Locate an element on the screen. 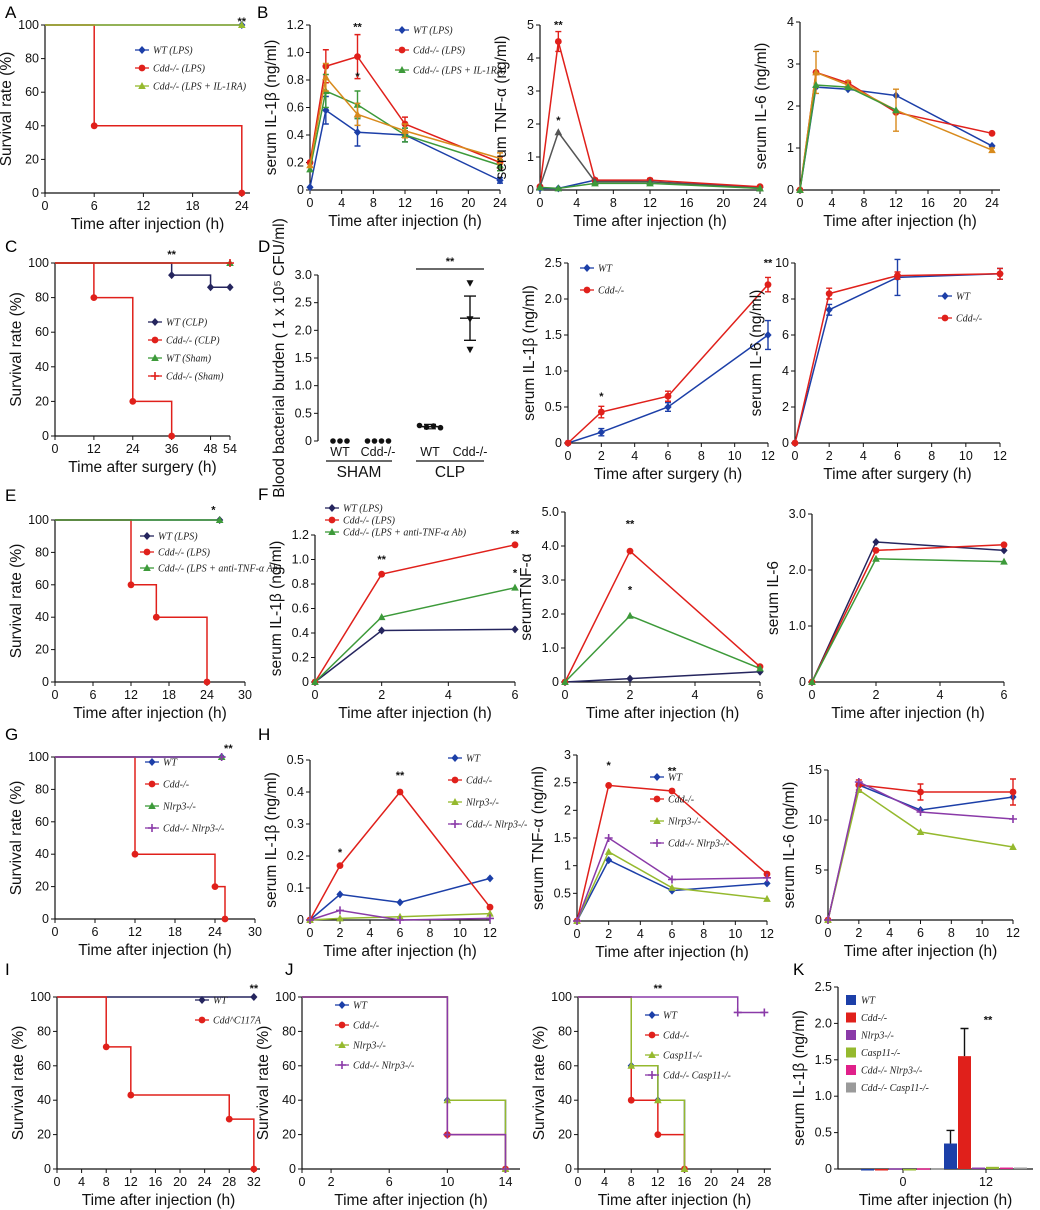 The image size is (1040, 1210). legend-label: Cdd-/- (LPS + anti-TNF-α Ab) is located at coordinates (405, 533).